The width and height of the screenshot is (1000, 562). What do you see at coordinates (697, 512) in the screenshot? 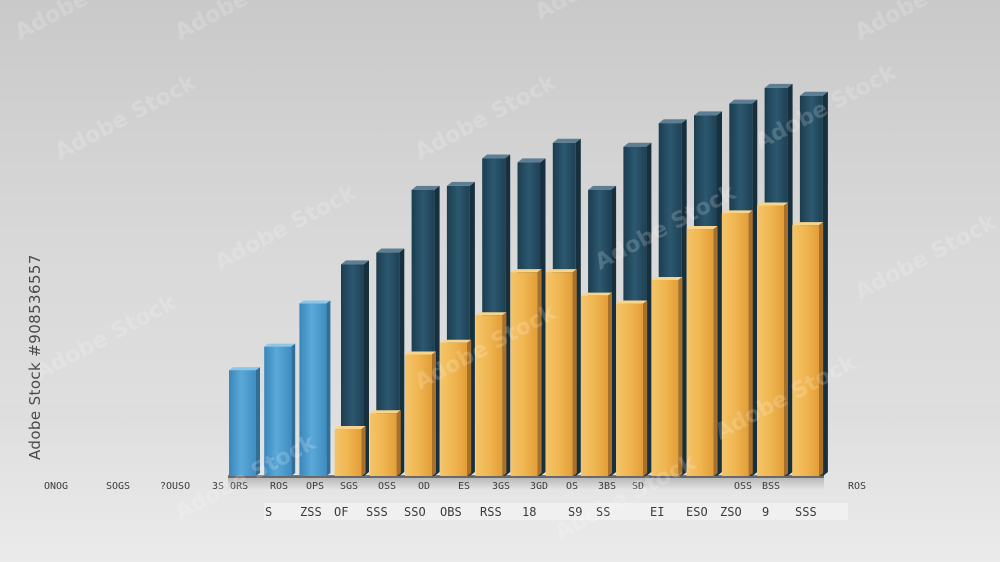
I see `tick-label-bottom: ESO` at bounding box center [697, 512].